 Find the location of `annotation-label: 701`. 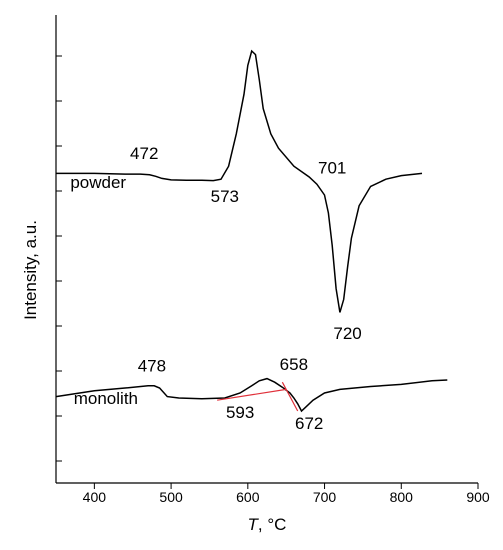

annotation-label: 701 is located at coordinates (332, 167).